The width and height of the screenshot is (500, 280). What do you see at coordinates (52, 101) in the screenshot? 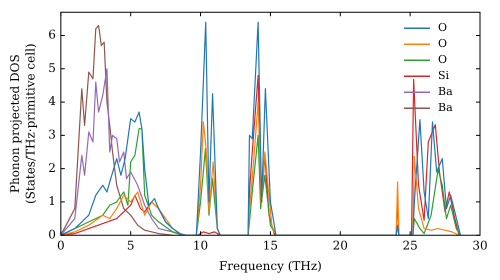
I see `y-tick-label: 4` at bounding box center [52, 101].